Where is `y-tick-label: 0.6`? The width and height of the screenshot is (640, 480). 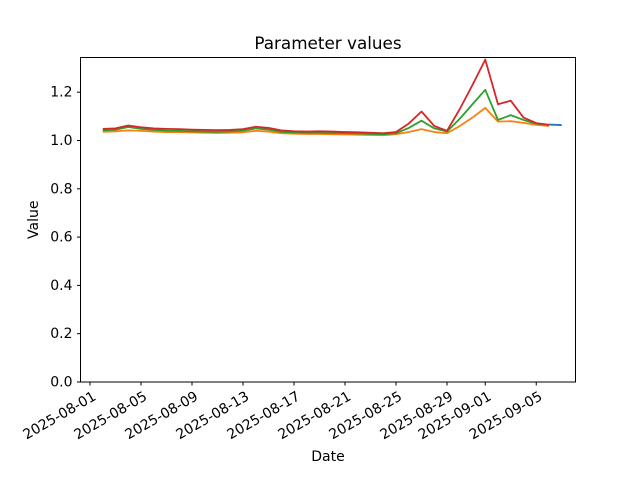 y-tick-label: 0.6 is located at coordinates (61, 238).